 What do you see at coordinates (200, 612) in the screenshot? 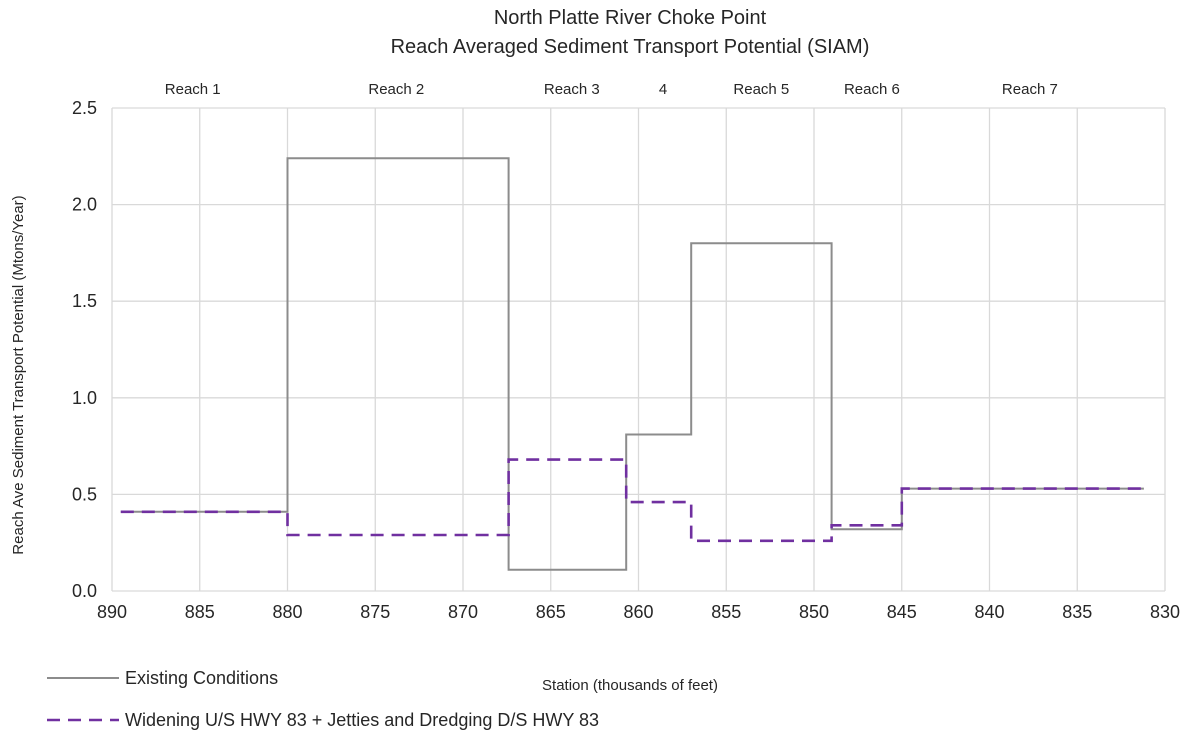
I see `x-tick-label: 885` at bounding box center [200, 612].